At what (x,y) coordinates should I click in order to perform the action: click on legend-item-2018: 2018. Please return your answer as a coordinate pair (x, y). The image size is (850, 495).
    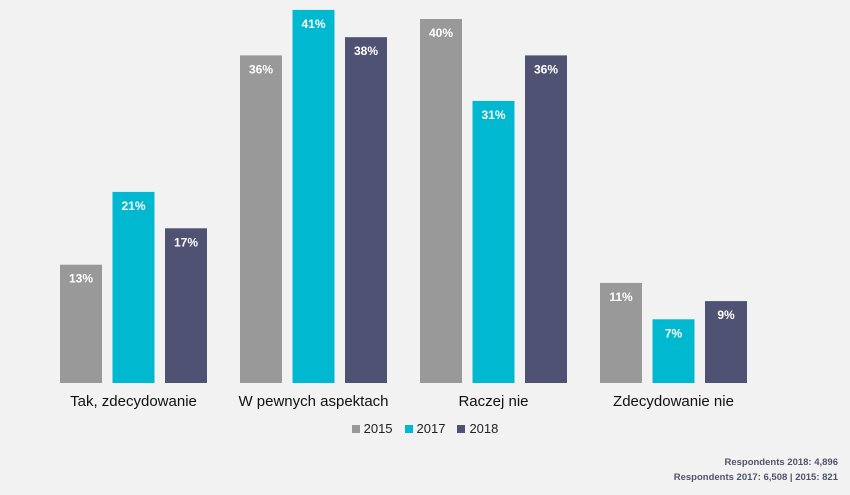
    Looking at the image, I should click on (477, 428).